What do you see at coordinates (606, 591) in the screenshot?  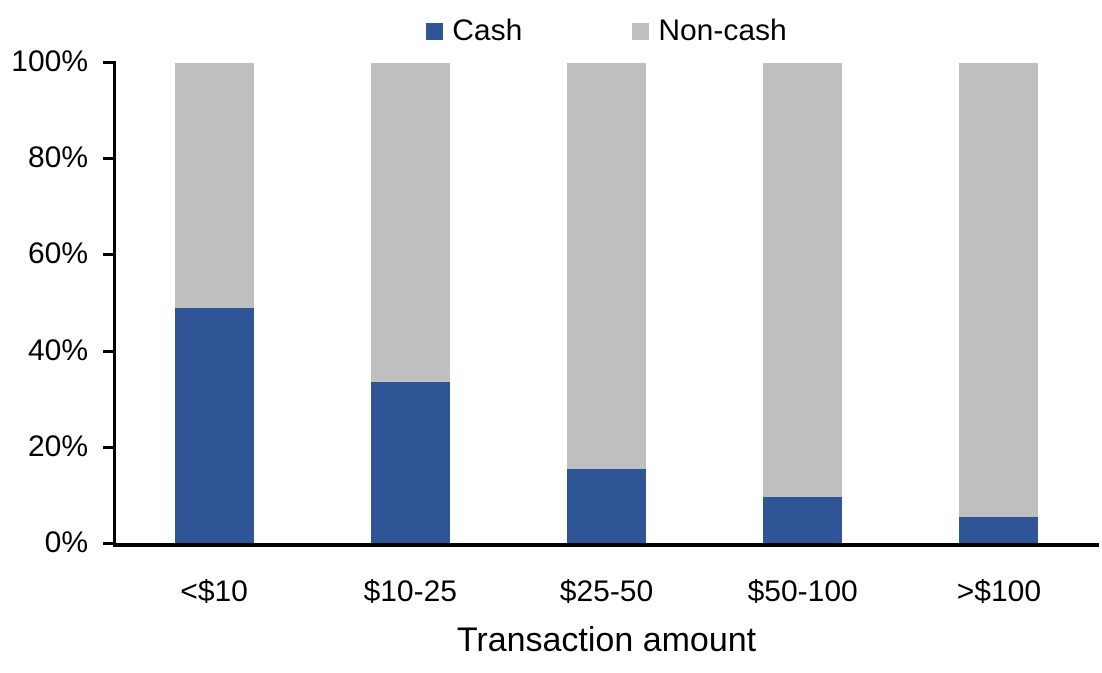 I see `x-tick-label-25-50: $25-50` at bounding box center [606, 591].